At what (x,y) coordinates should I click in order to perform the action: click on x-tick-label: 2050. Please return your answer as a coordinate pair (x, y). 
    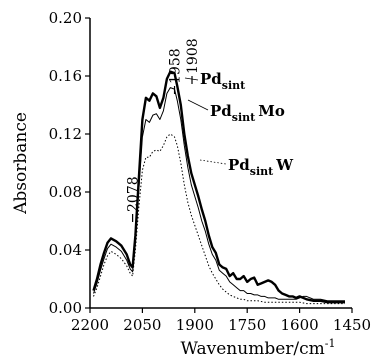
    Looking at the image, I should click on (142, 325).